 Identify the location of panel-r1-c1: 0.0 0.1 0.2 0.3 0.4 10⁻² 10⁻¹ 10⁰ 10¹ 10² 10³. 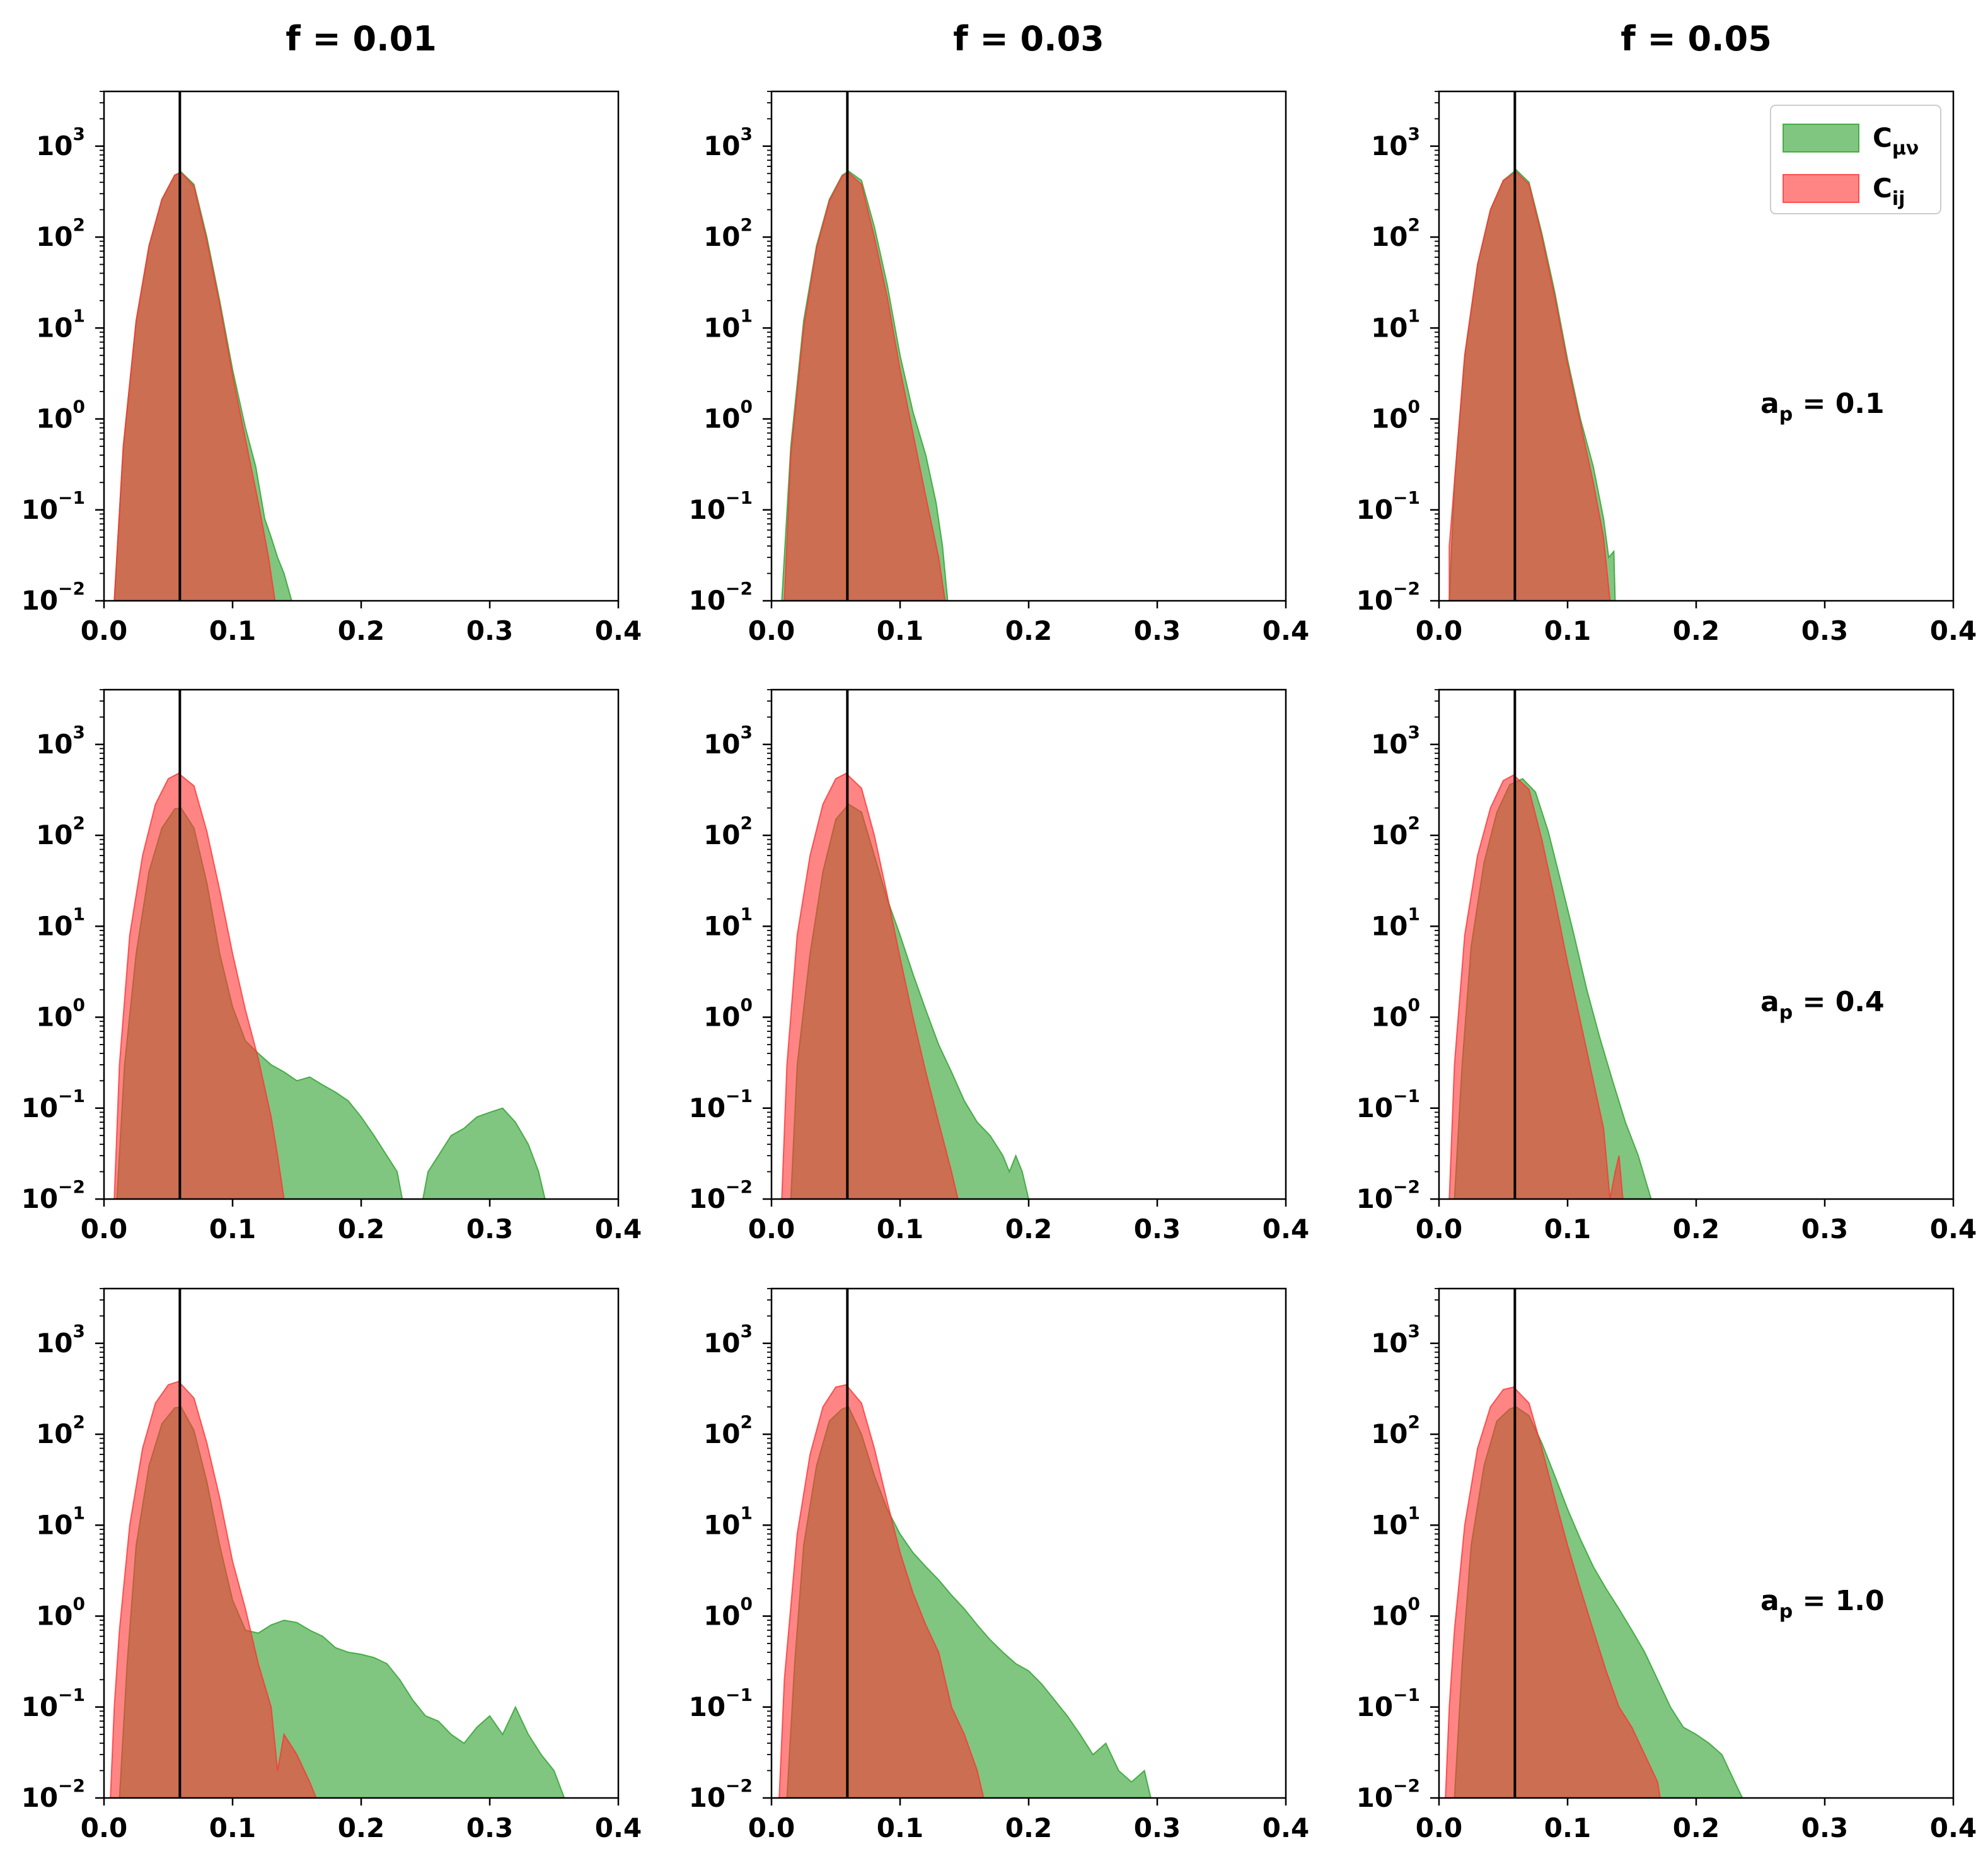
(999, 966).